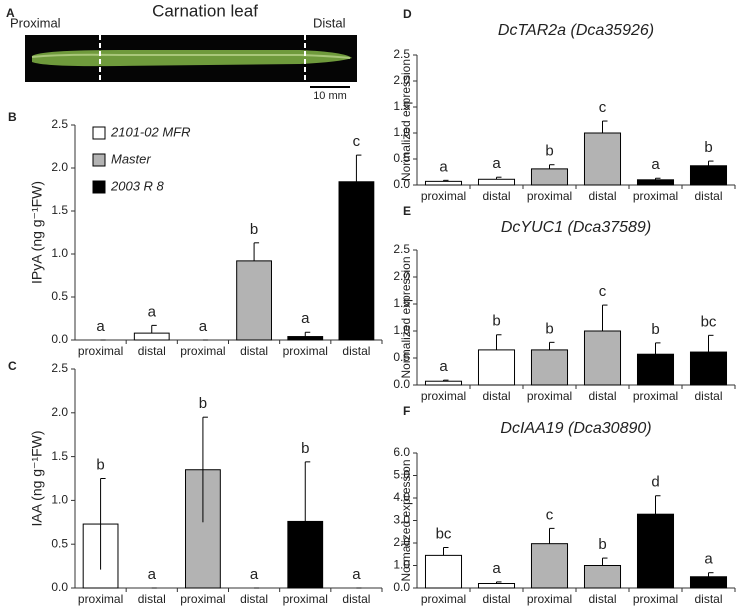 The height and width of the screenshot is (610, 742). What do you see at coordinates (329, 22) in the screenshot?
I see `photo-label: Distal` at bounding box center [329, 22].